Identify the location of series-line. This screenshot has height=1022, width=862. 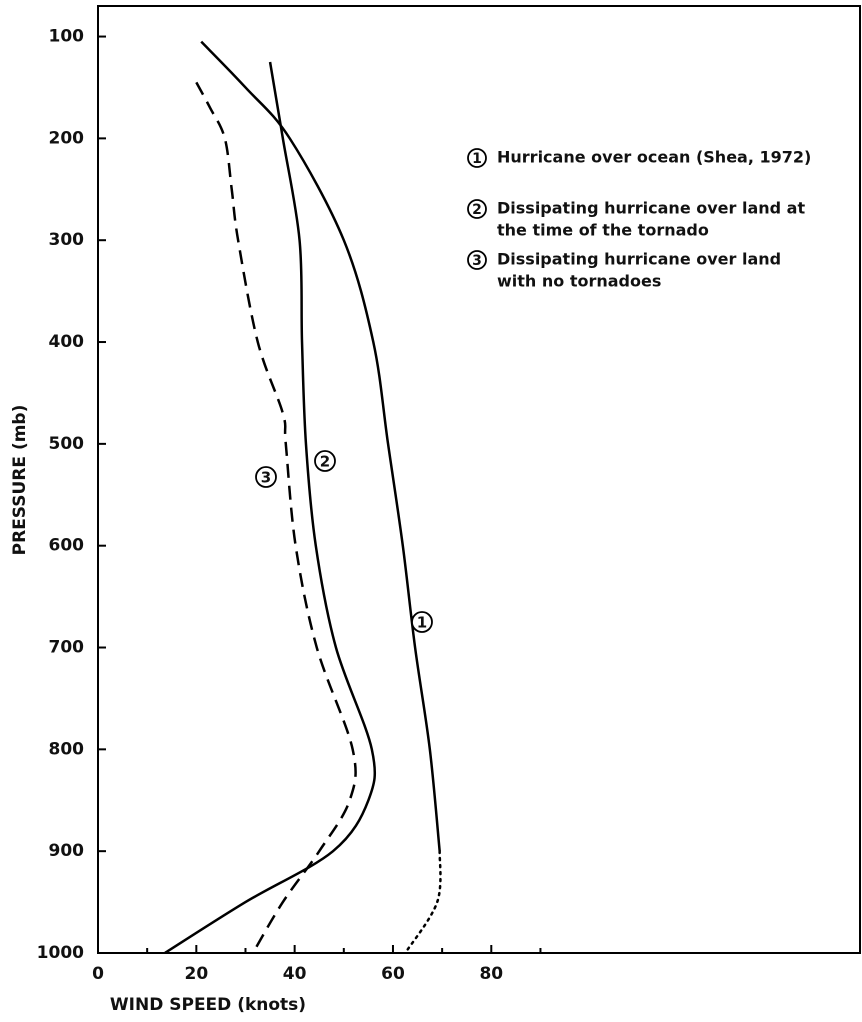
(423, 902).